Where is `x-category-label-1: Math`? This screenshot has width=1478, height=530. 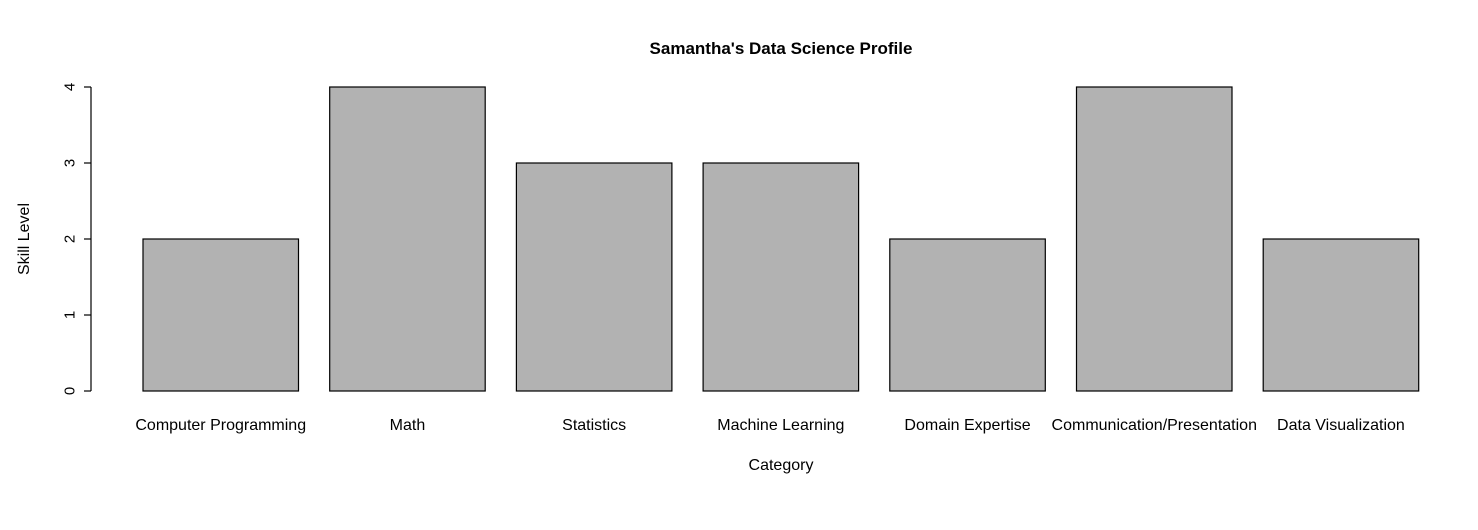 x-category-label-1: Math is located at coordinates (408, 425).